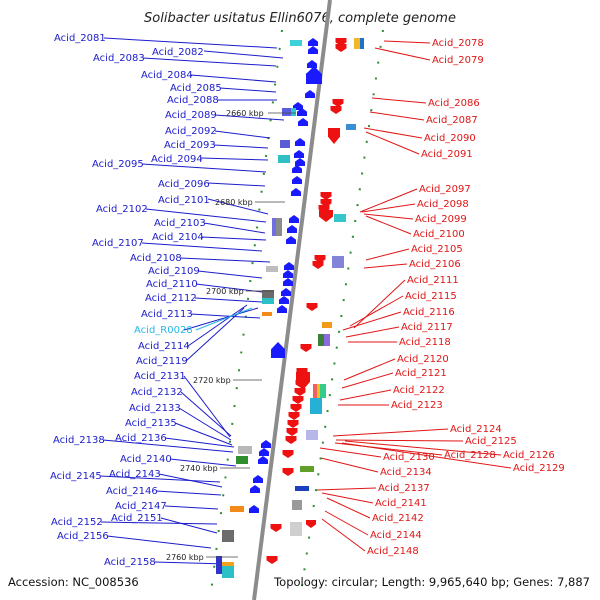 The height and width of the screenshot is (600, 600). What do you see at coordinates (225, 291) in the screenshot?
I see `kbp-marker: 2700 kbp` at bounding box center [225, 291].